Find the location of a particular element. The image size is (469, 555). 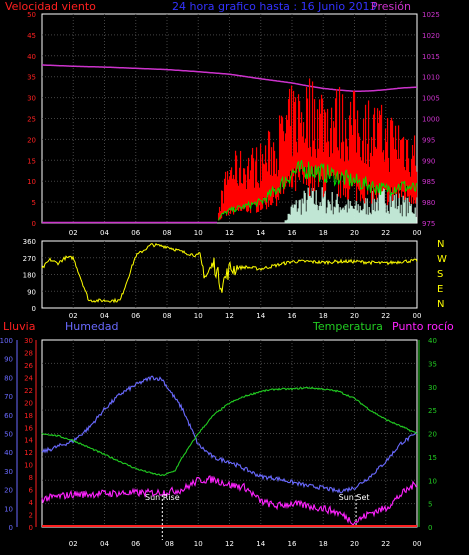

wind-tick-label: 45 is located at coordinates (31, 36).